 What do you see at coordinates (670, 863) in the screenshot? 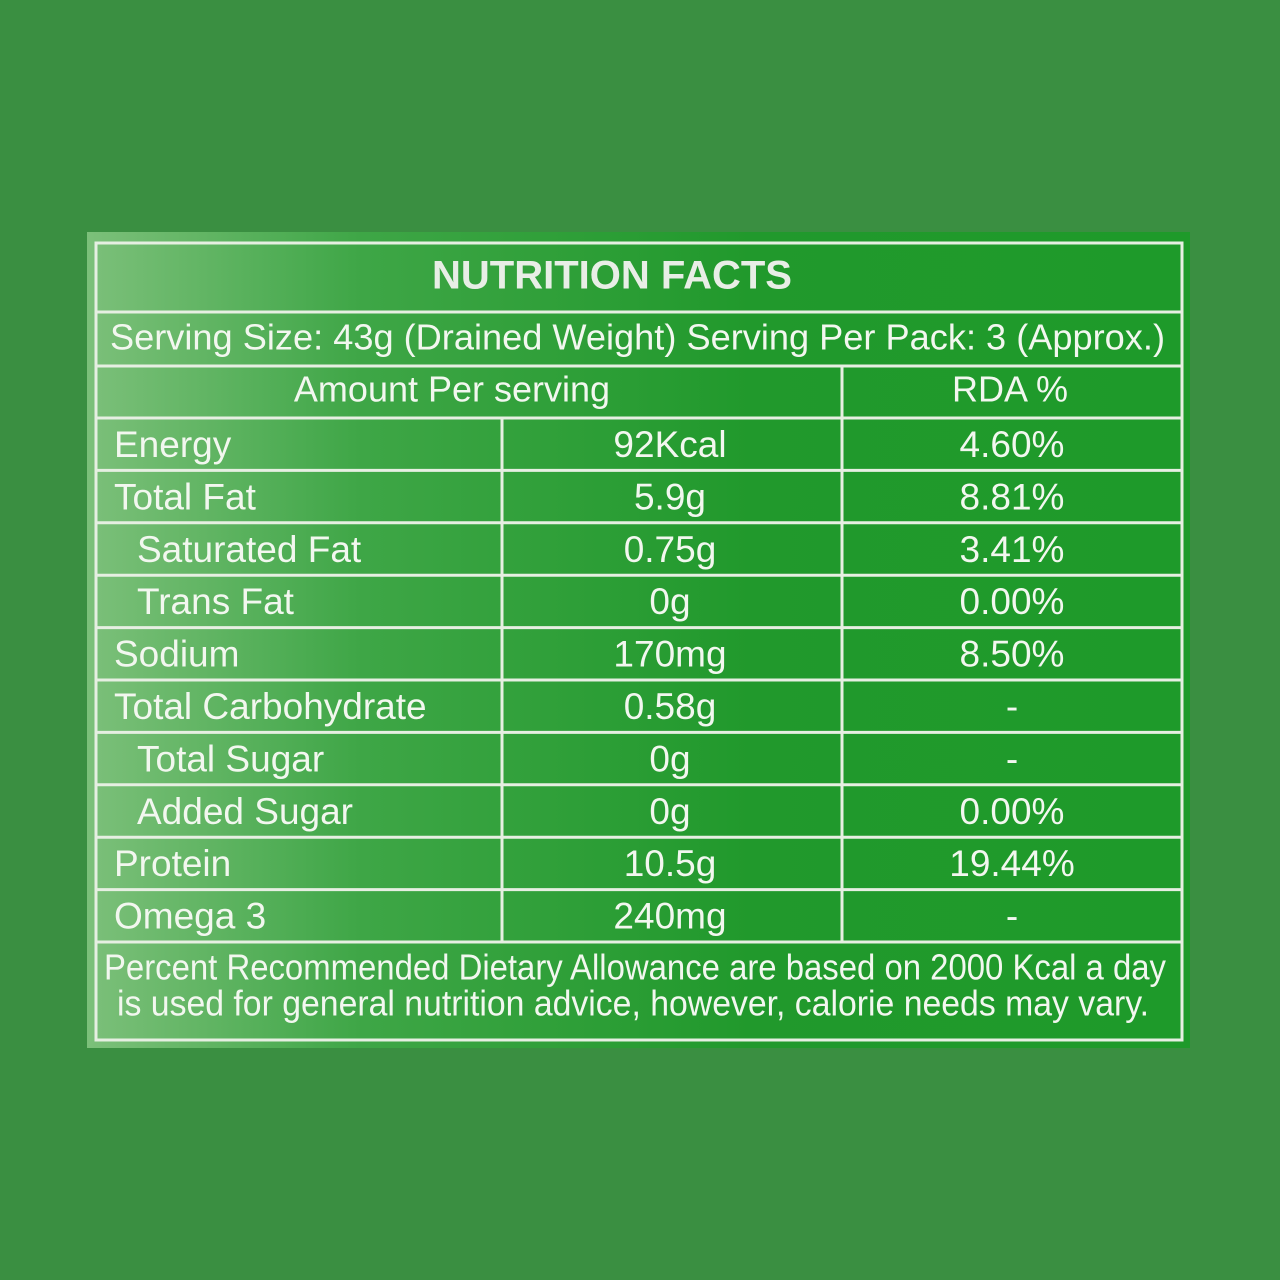
I see `nutrient-amount: 10.5g` at bounding box center [670, 863].